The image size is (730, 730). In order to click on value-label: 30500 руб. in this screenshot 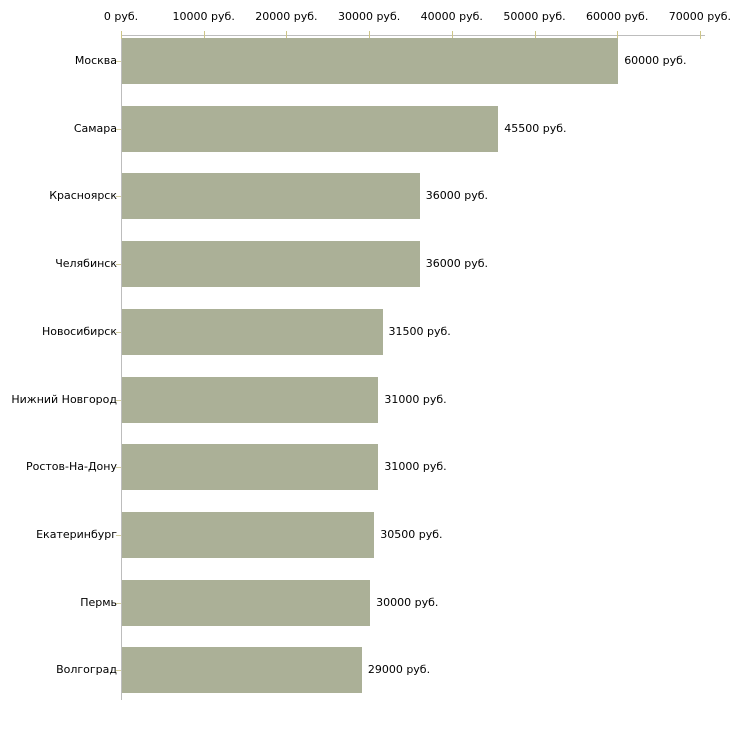, I will do `click(411, 534)`.